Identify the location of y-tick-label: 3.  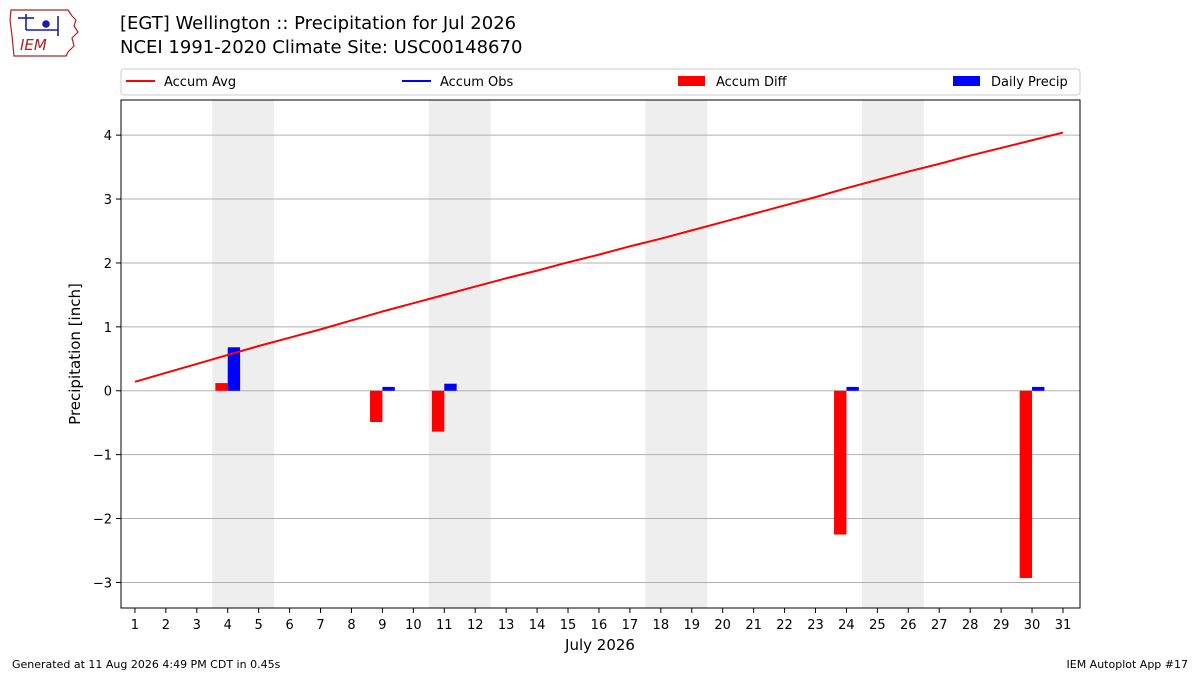
(108, 200).